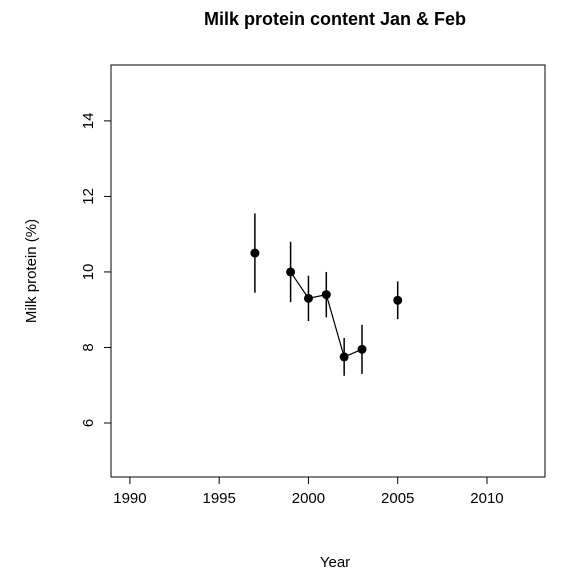  I want to click on y-tick-label: 12, so click(88, 196).